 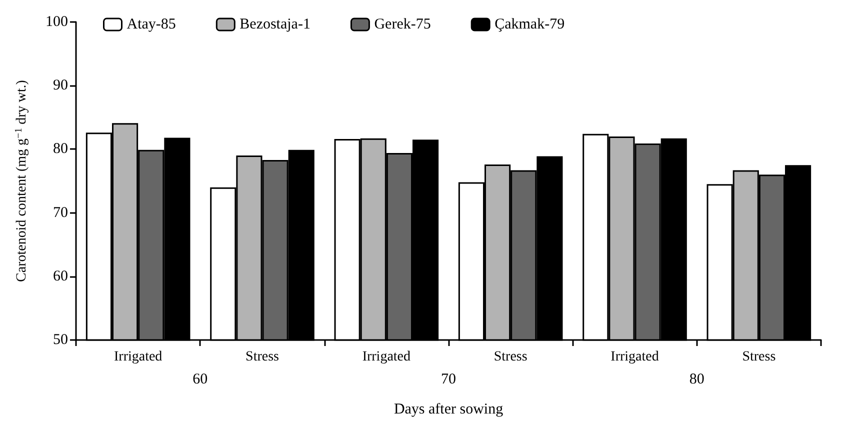 What do you see at coordinates (275, 24) in the screenshot?
I see `legend-label: Bezostaja-1` at bounding box center [275, 24].